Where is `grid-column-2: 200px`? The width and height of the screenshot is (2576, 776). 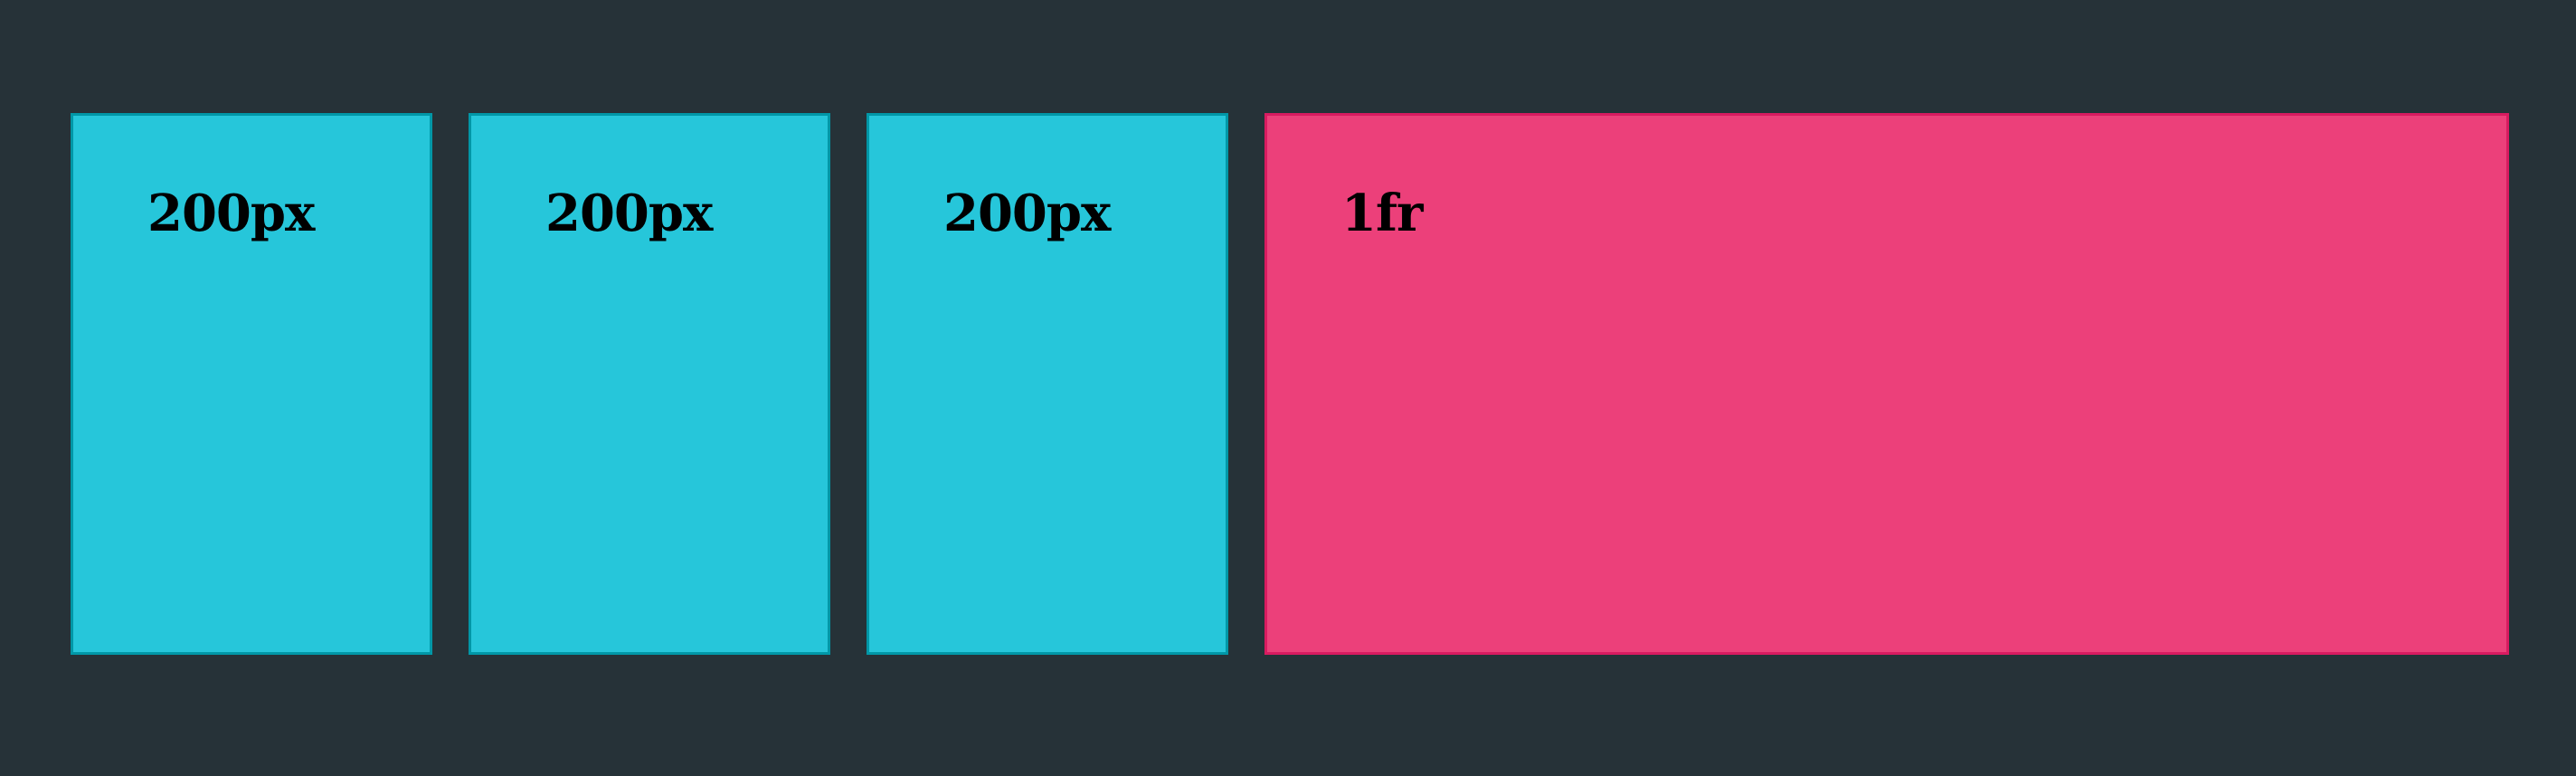
grid-column-2: 200px is located at coordinates (649, 384).